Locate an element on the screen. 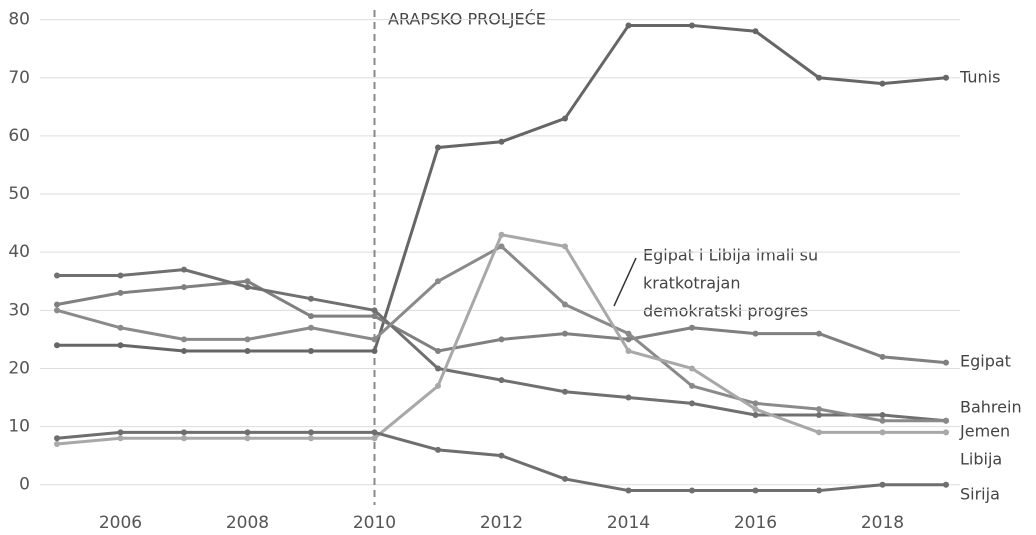 The height and width of the screenshot is (535, 1036). y-tick-label: 30 is located at coordinates (19, 310).